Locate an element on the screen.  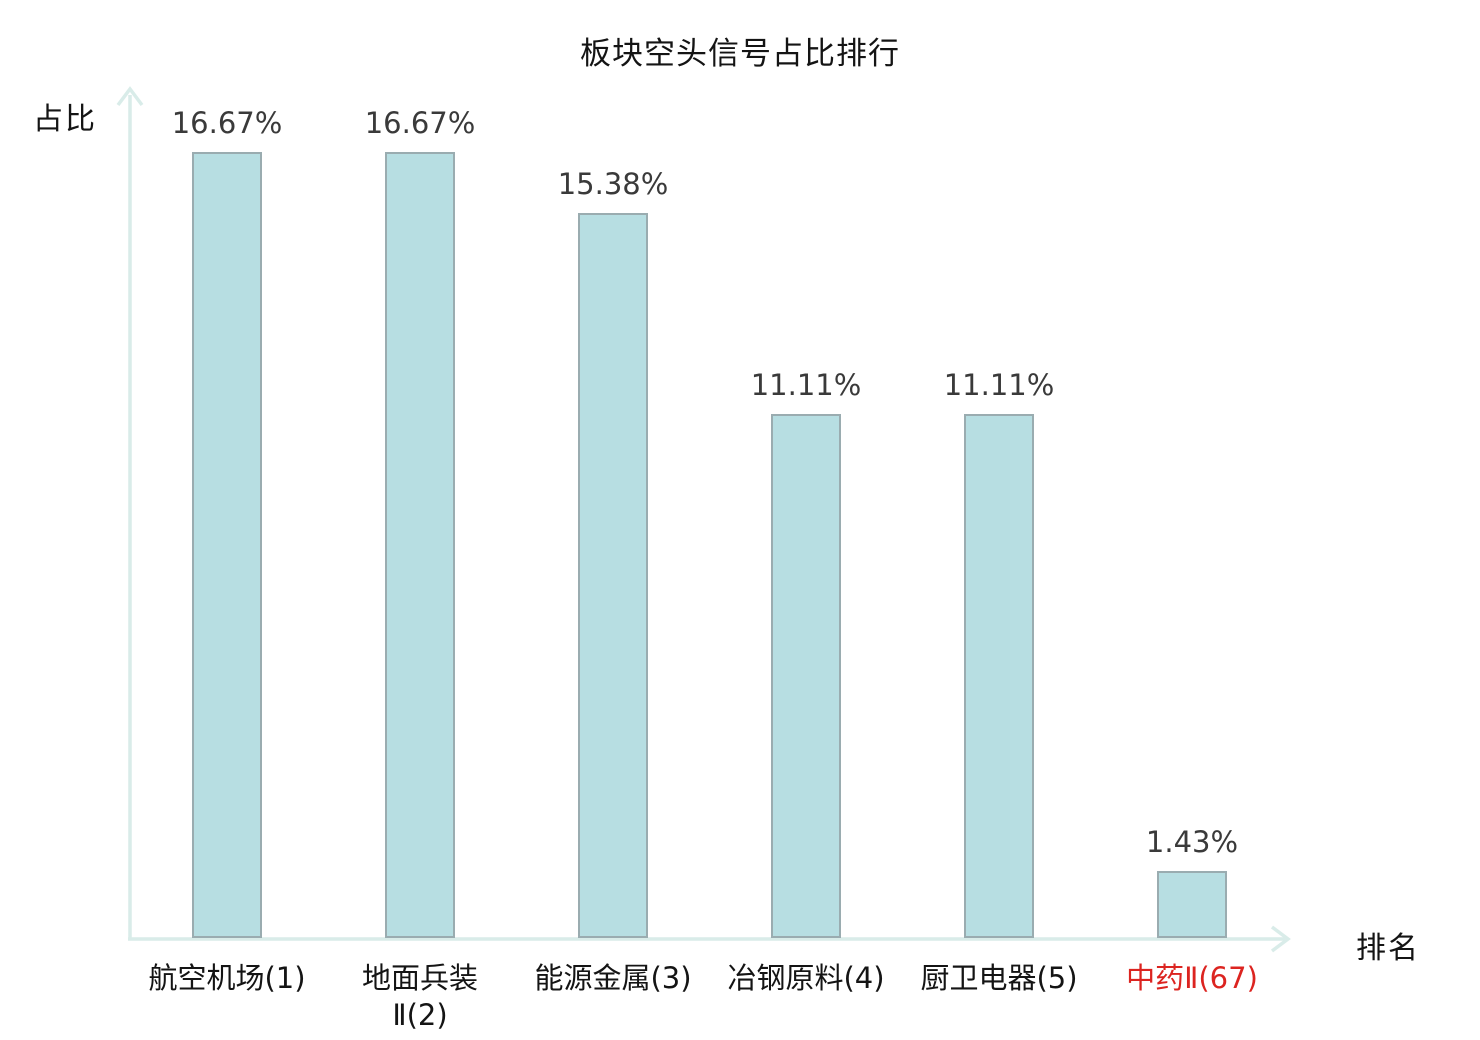
y-axis-label: 占比 is located at coordinates (65, 119).